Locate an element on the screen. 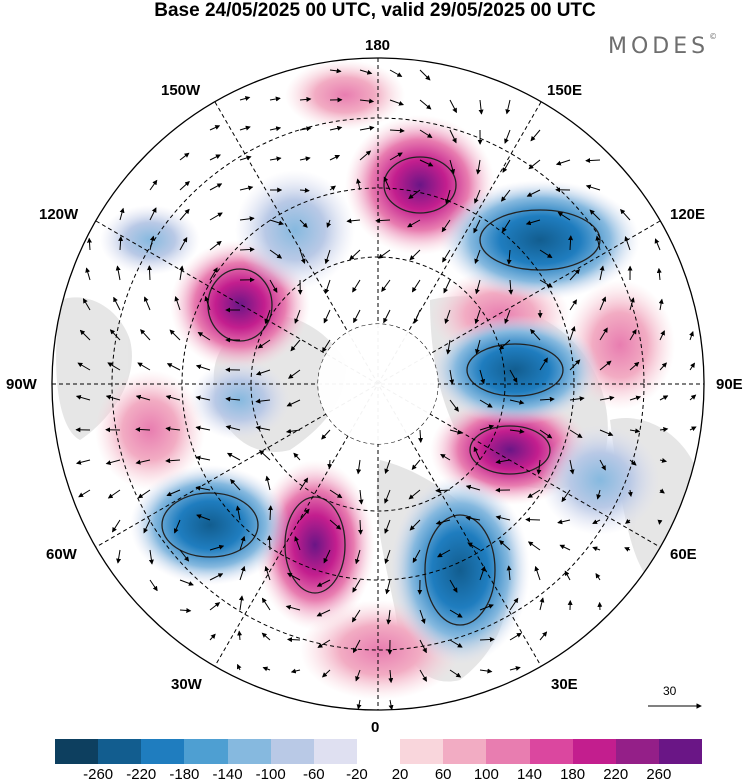  lon-label-180: 180 is located at coordinates (378, 45).